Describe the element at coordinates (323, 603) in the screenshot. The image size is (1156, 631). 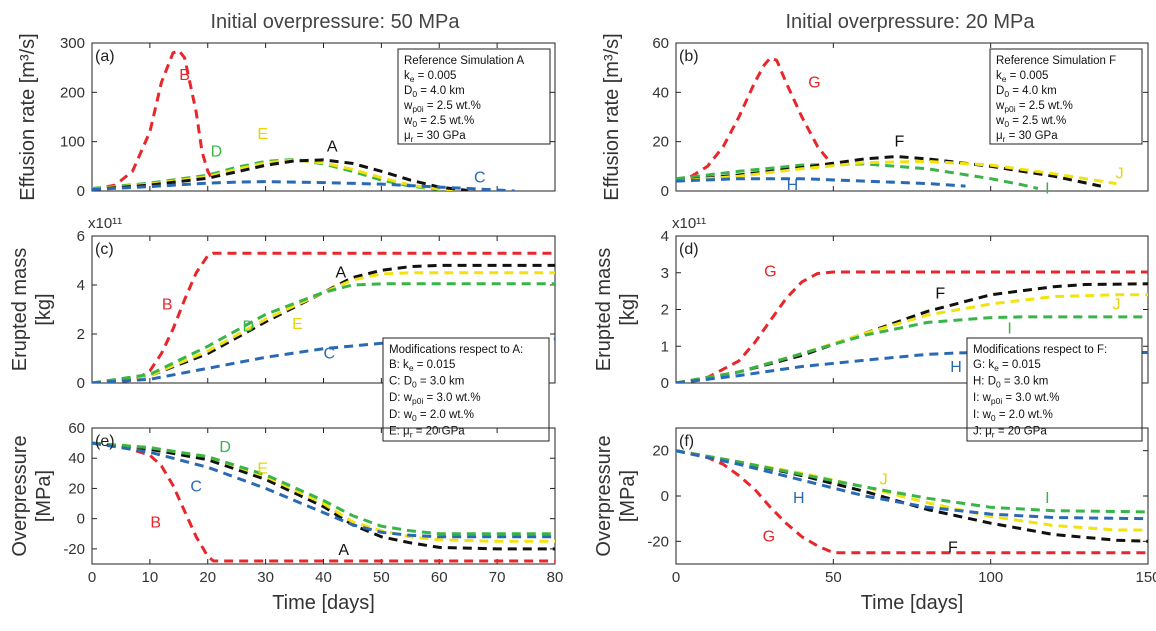
I see `x-axis-label: Time [days]` at that location.